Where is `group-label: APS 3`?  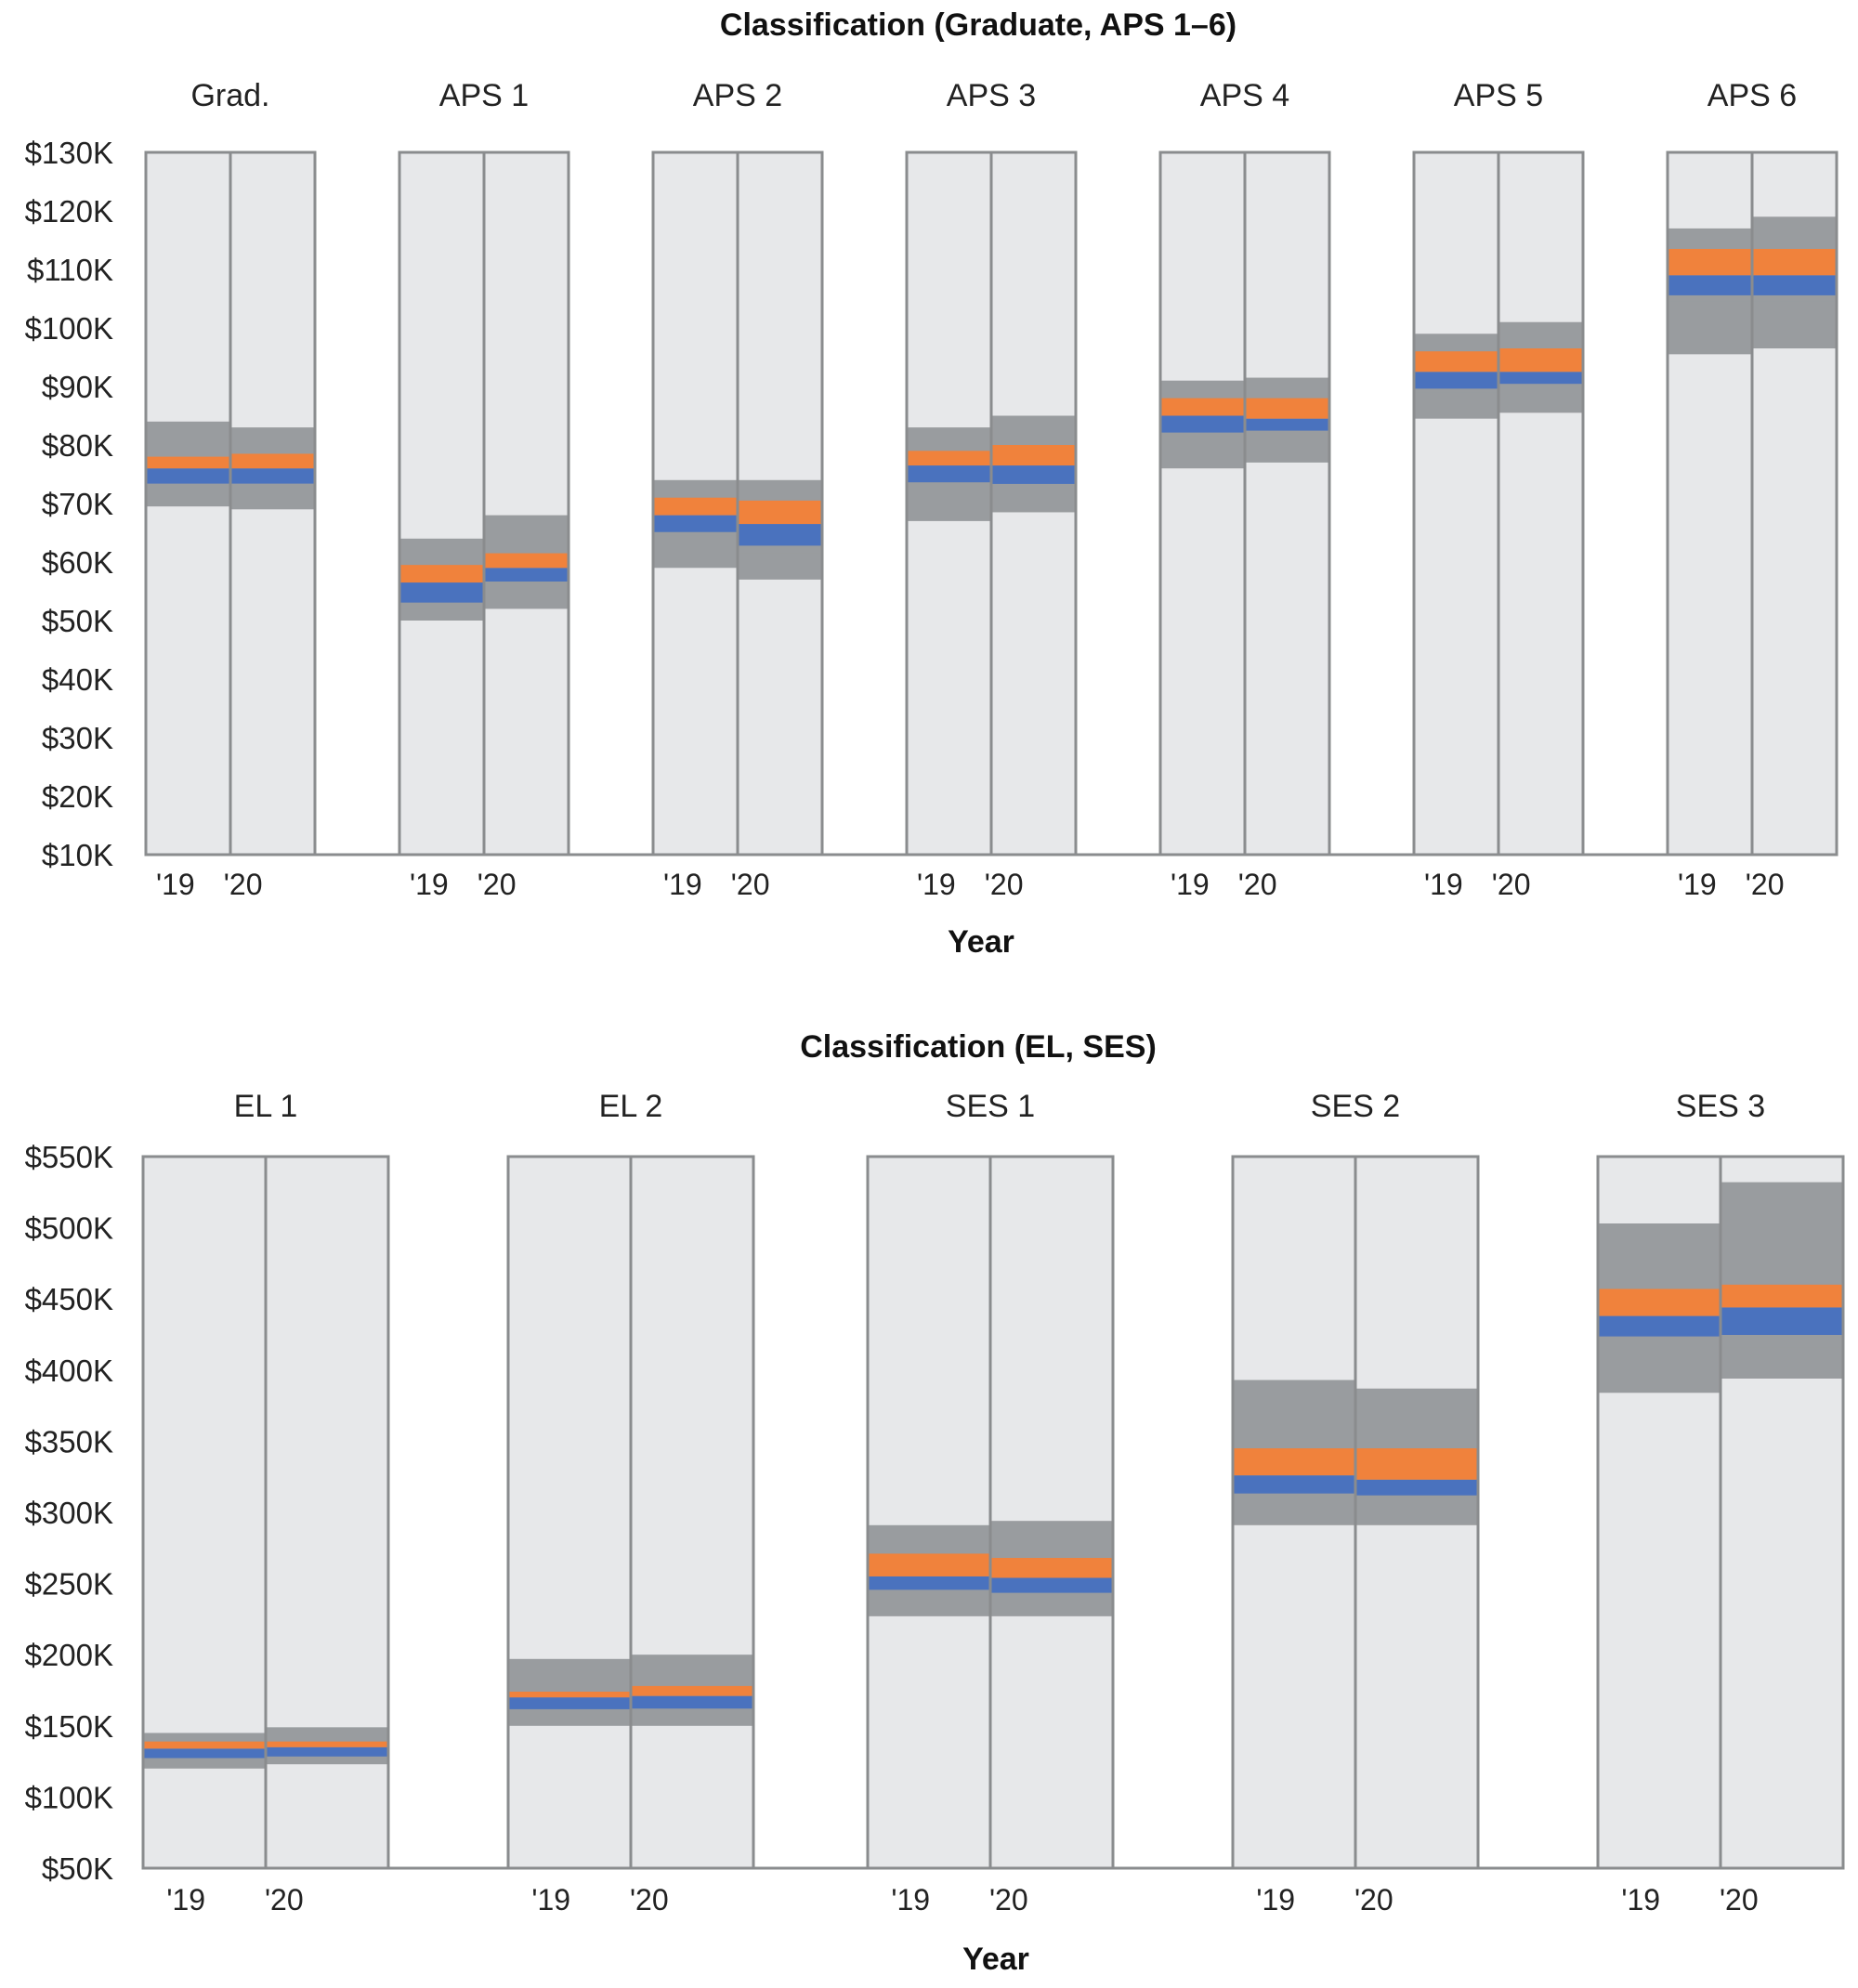 group-label: APS 3 is located at coordinates (992, 96).